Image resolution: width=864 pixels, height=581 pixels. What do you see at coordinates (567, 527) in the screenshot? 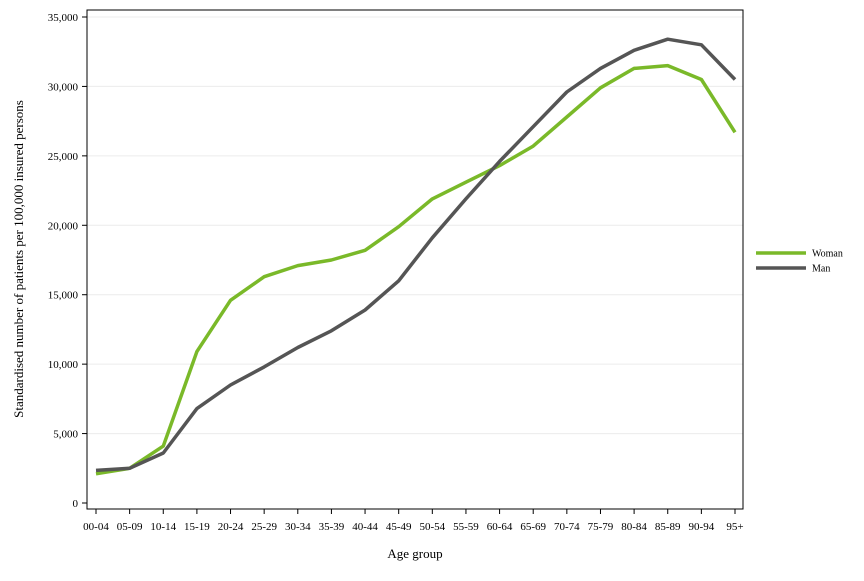
I see `x-tick-label: 70-74` at bounding box center [567, 527].